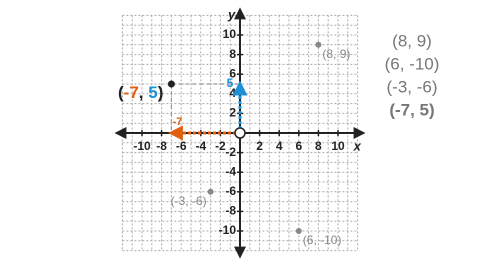 The height and width of the screenshot is (270, 480). I want to click on x-tick-label: 8, so click(318, 146).